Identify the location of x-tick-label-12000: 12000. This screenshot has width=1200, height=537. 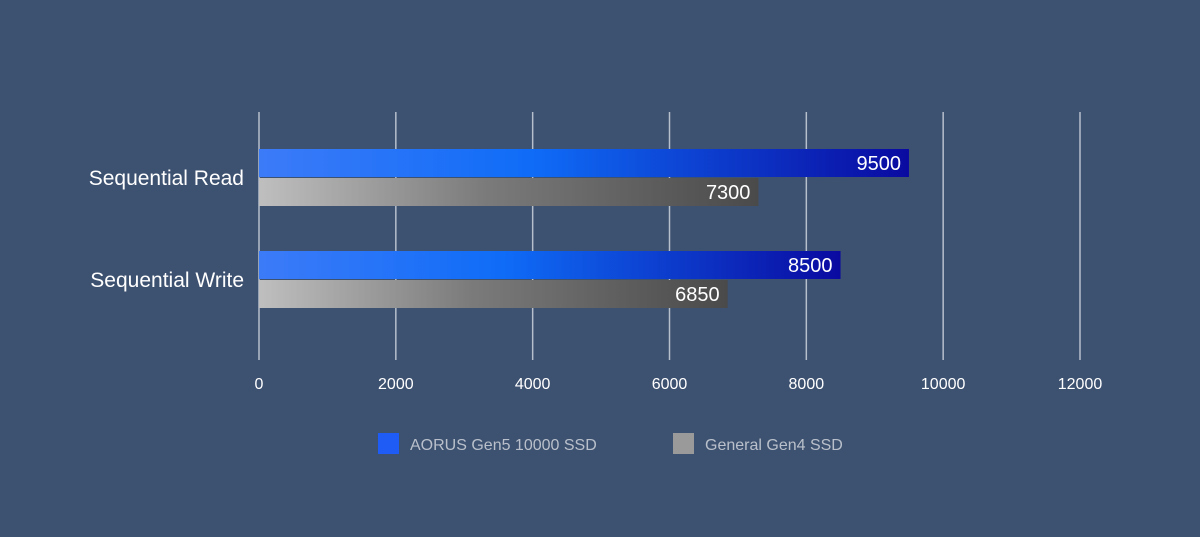
(1080, 384).